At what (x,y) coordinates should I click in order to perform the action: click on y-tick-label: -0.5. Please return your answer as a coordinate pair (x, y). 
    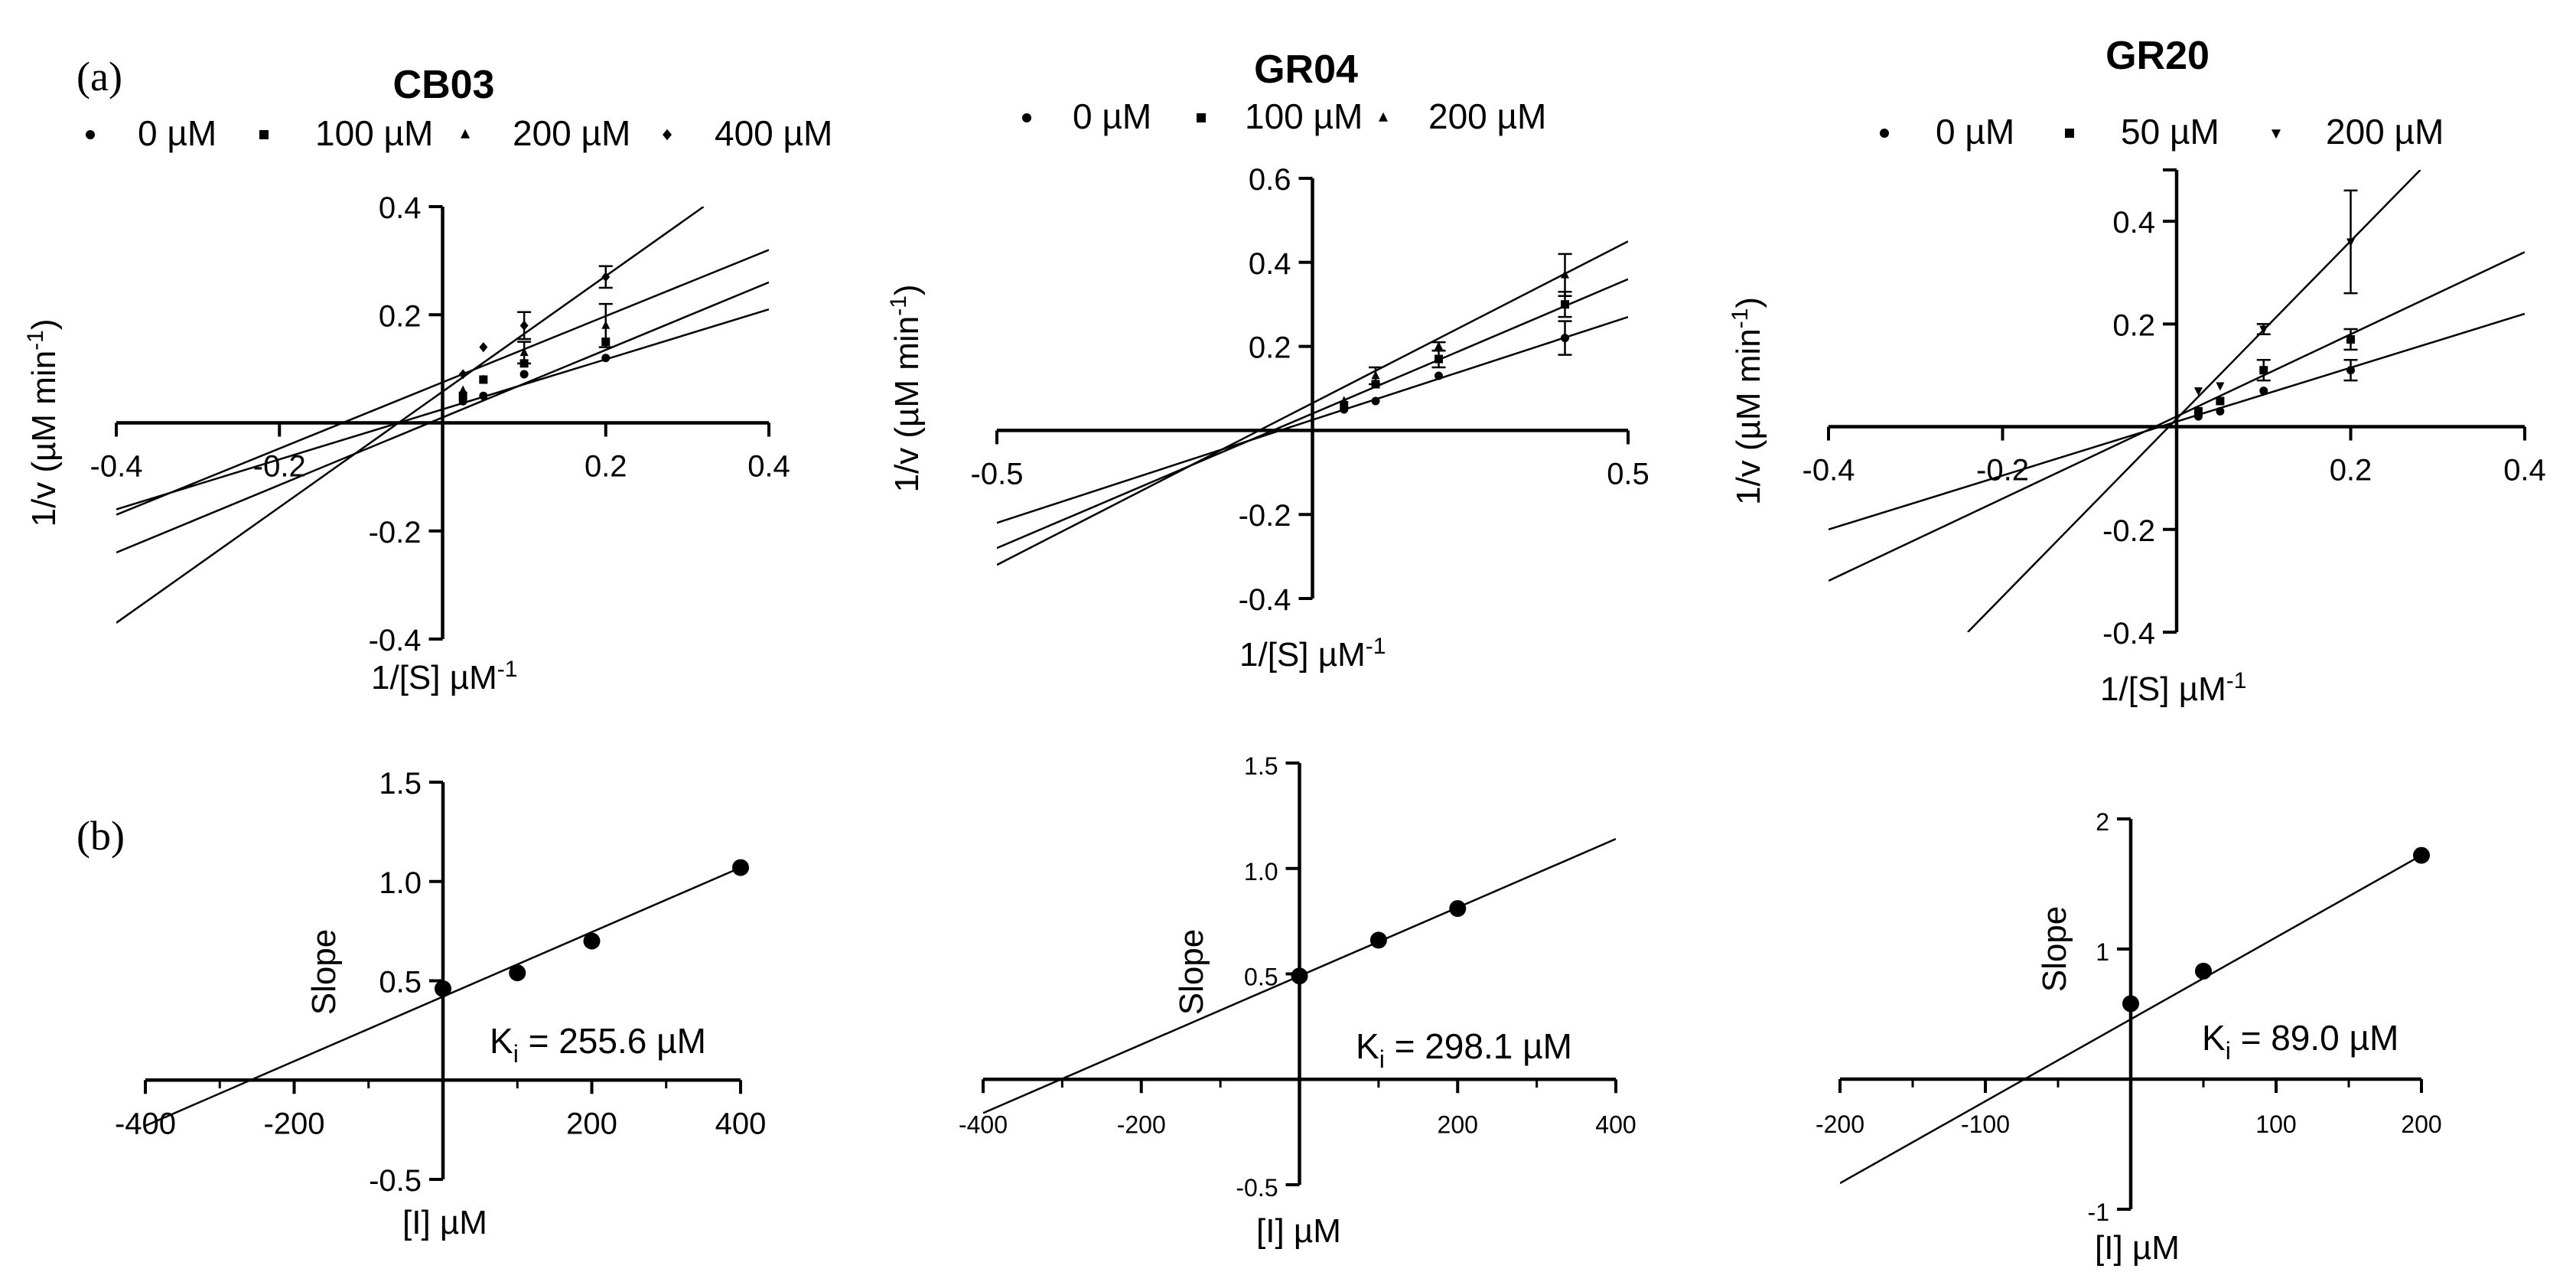
    Looking at the image, I should click on (395, 1181).